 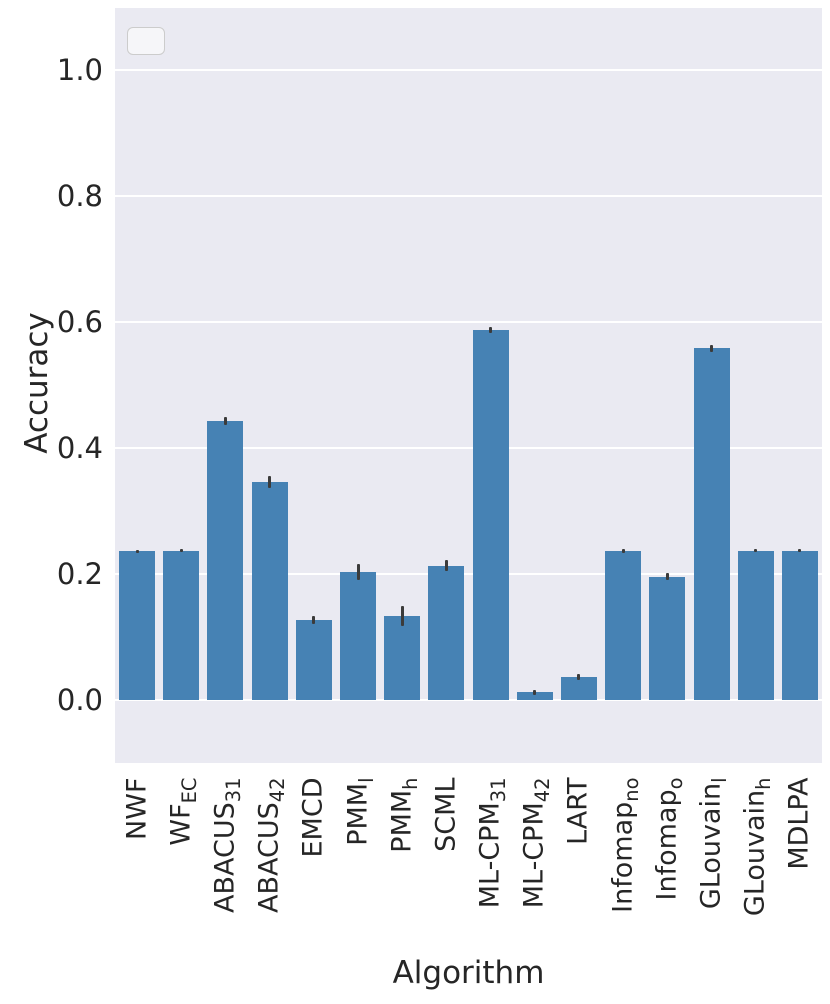 I want to click on y-tick-label: 0.0, so click(x=79, y=700).